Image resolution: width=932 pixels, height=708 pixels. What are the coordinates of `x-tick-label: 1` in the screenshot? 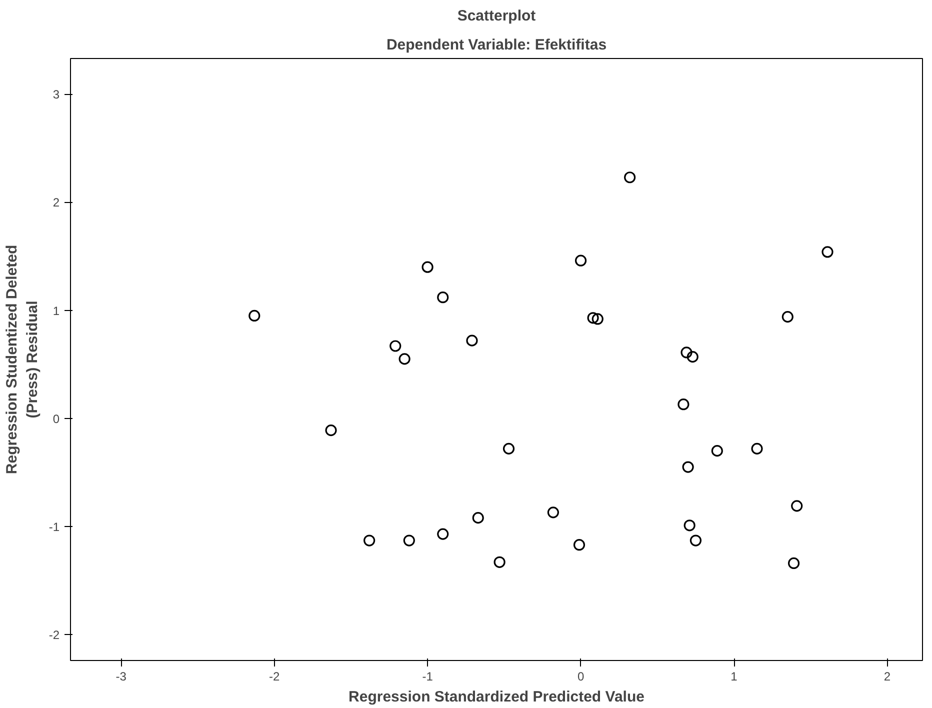 It's located at (734, 677).